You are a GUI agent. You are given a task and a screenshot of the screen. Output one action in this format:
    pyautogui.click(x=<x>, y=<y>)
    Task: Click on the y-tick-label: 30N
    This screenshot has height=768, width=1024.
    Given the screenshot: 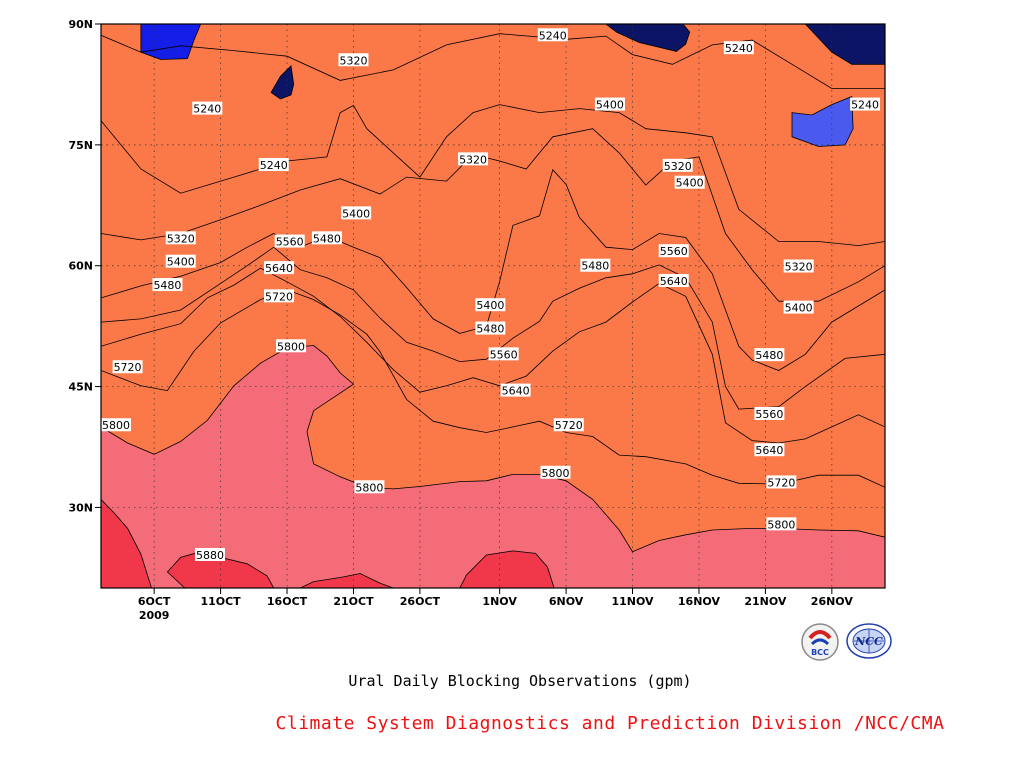 What is the action you would take?
    pyautogui.click(x=80, y=507)
    